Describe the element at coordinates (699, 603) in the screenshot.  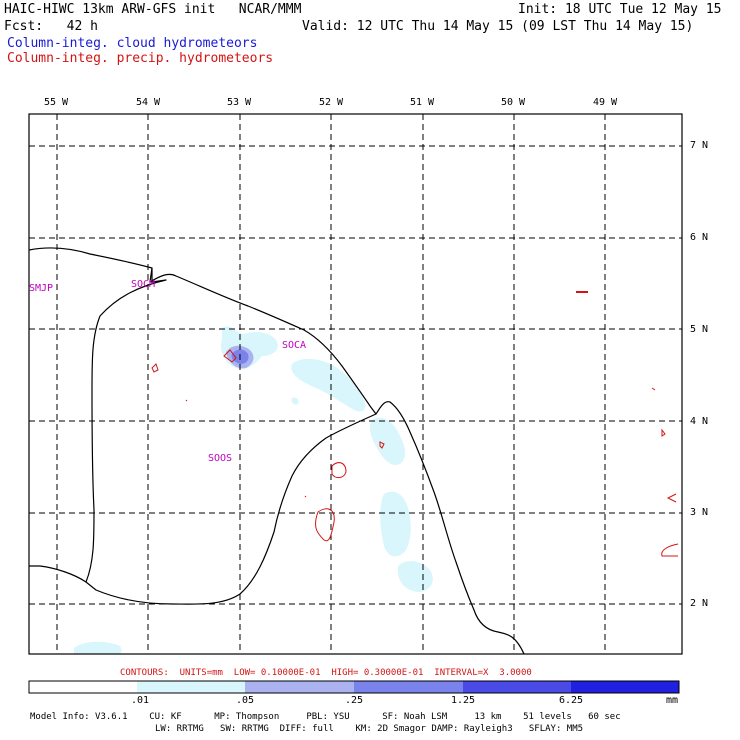
I see `lat-label-2n: 2 N` at that location.